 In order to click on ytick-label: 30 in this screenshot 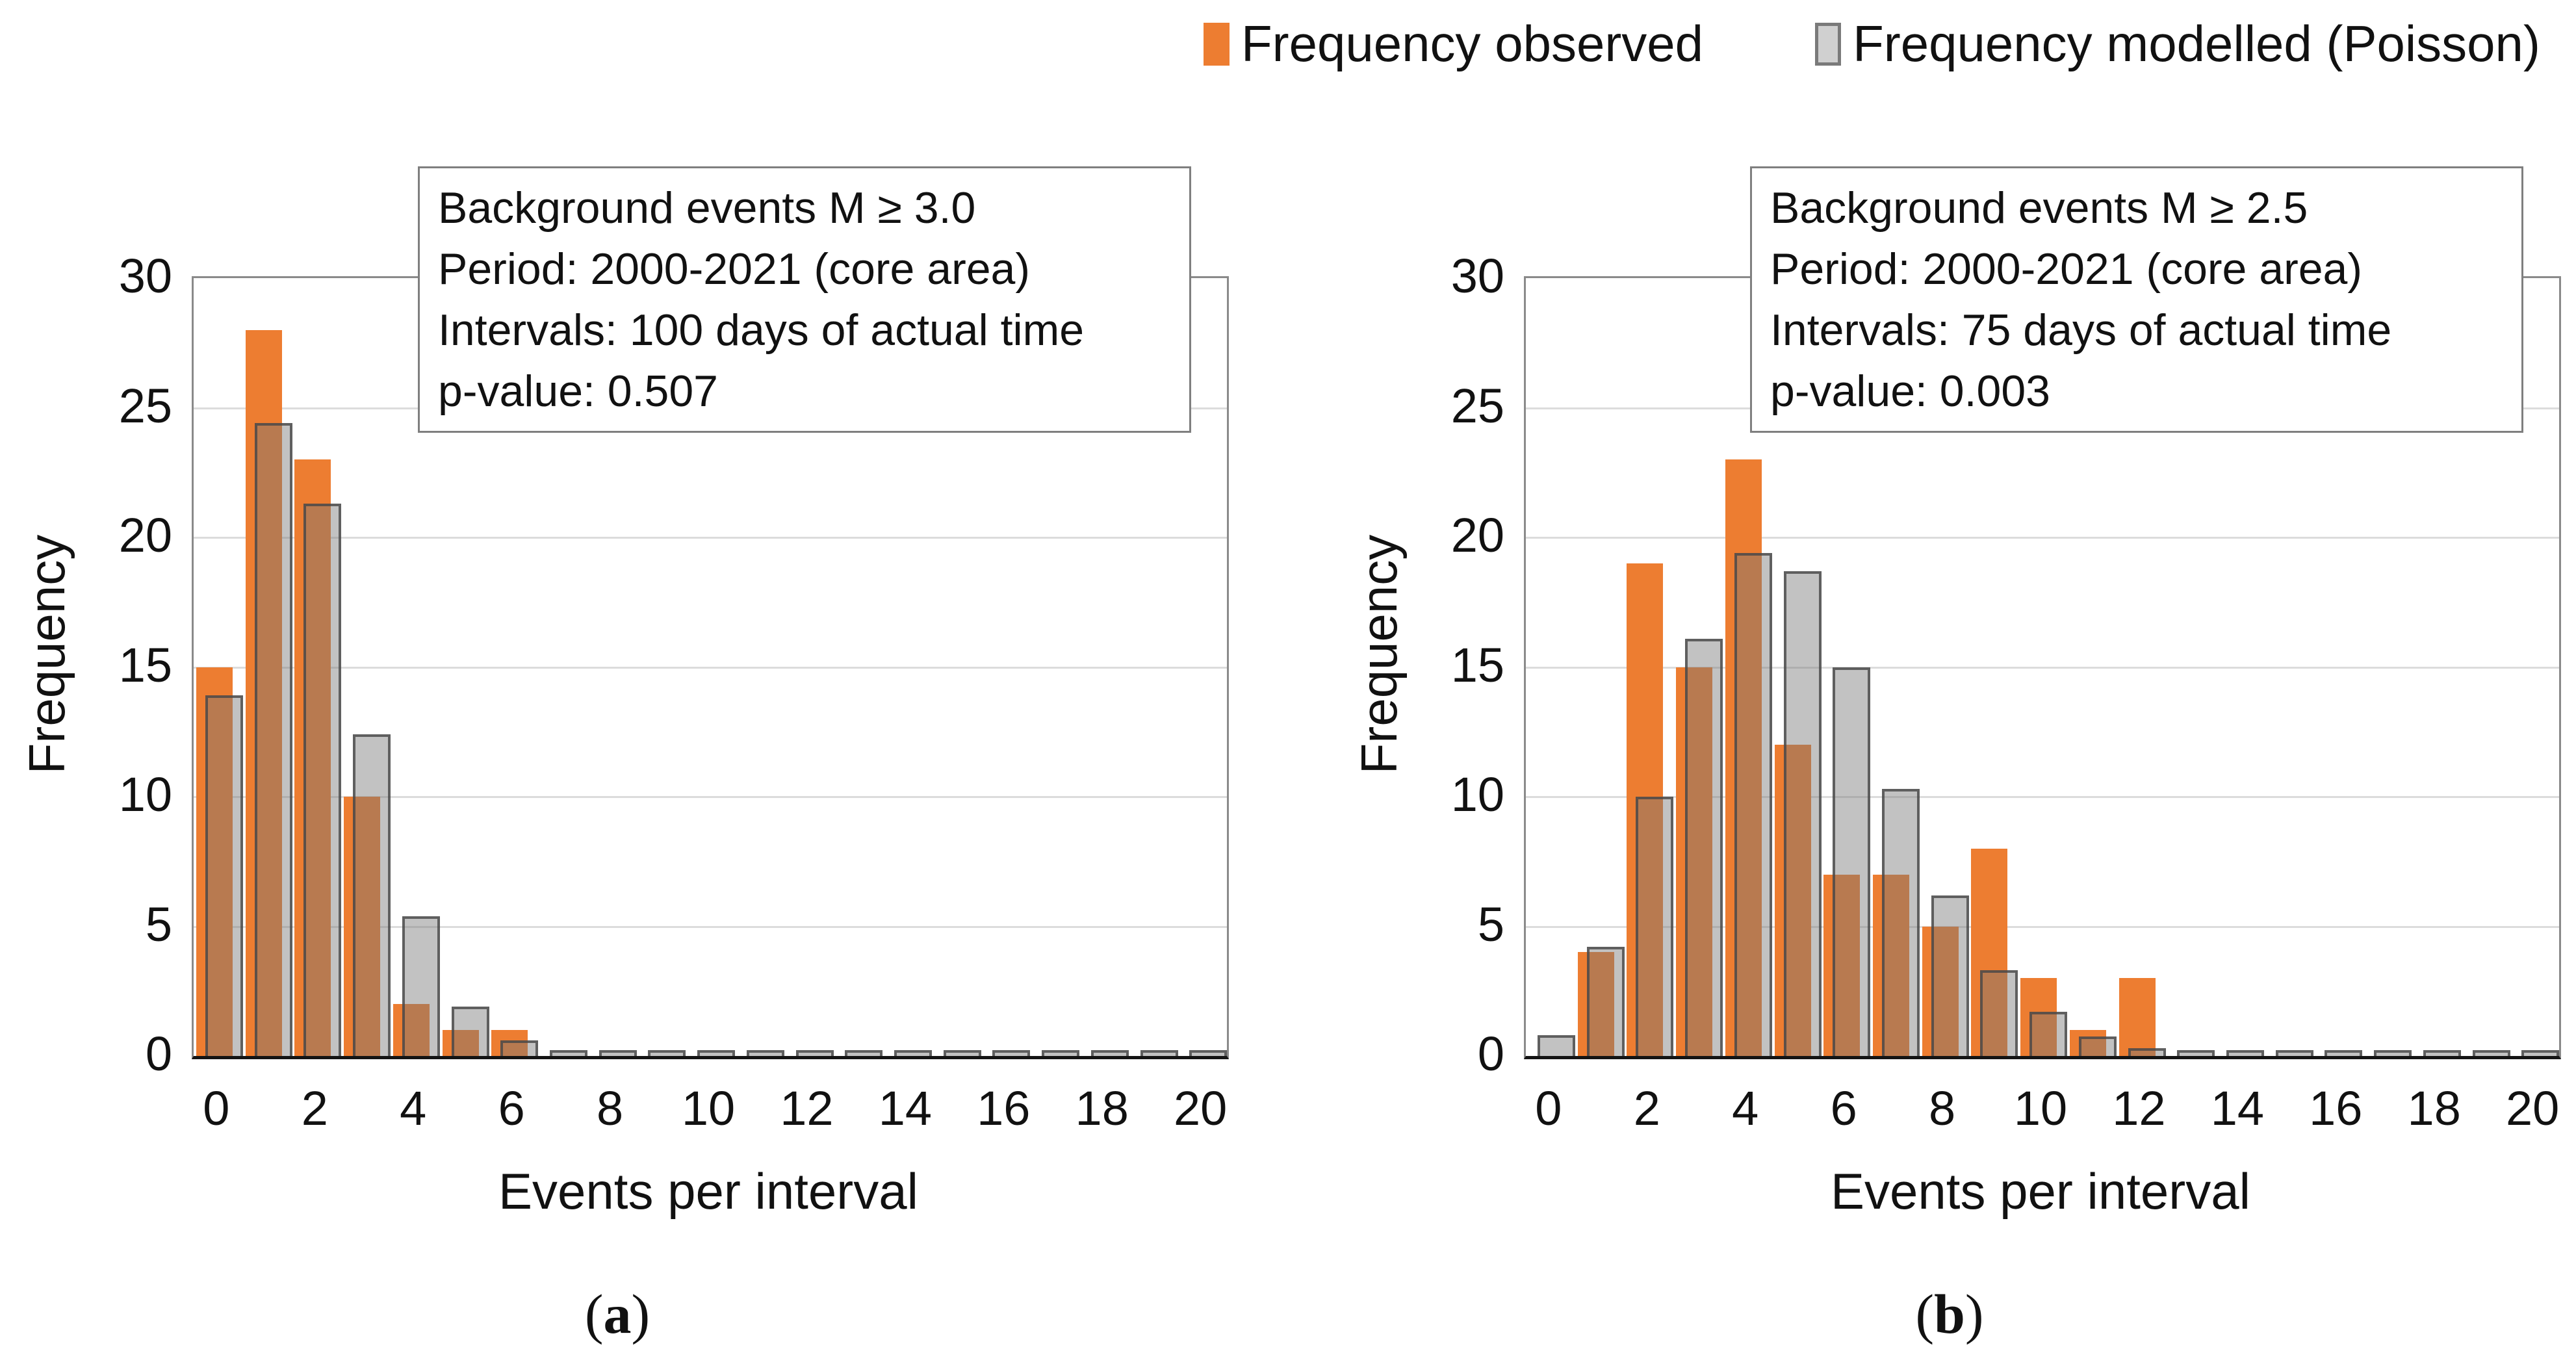, I will do `click(1477, 276)`.